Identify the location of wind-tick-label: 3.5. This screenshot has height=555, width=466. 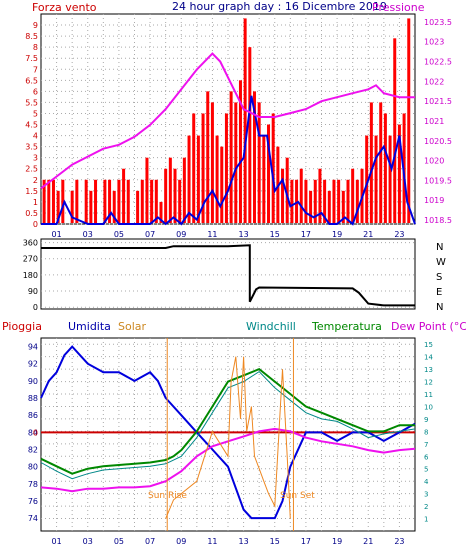
(31, 147).